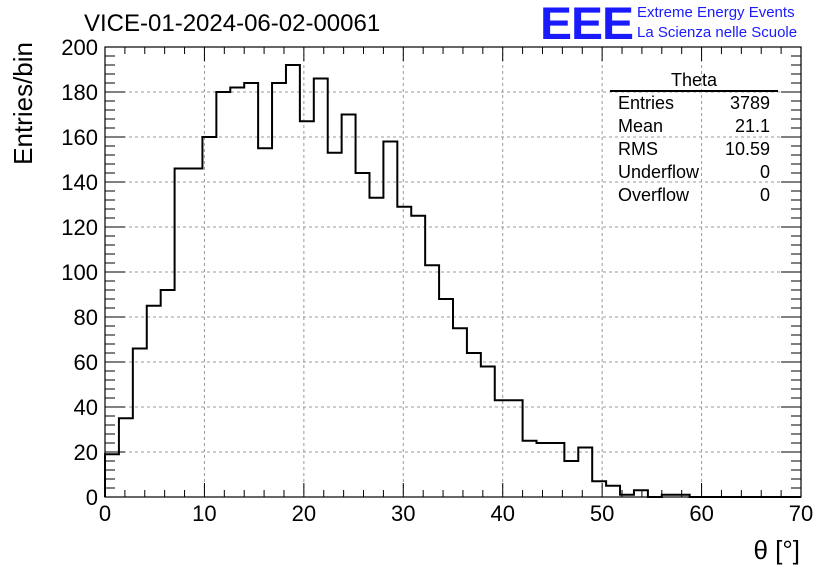 This screenshot has width=836, height=572. I want to click on x-tick-label: 10, so click(204, 513).